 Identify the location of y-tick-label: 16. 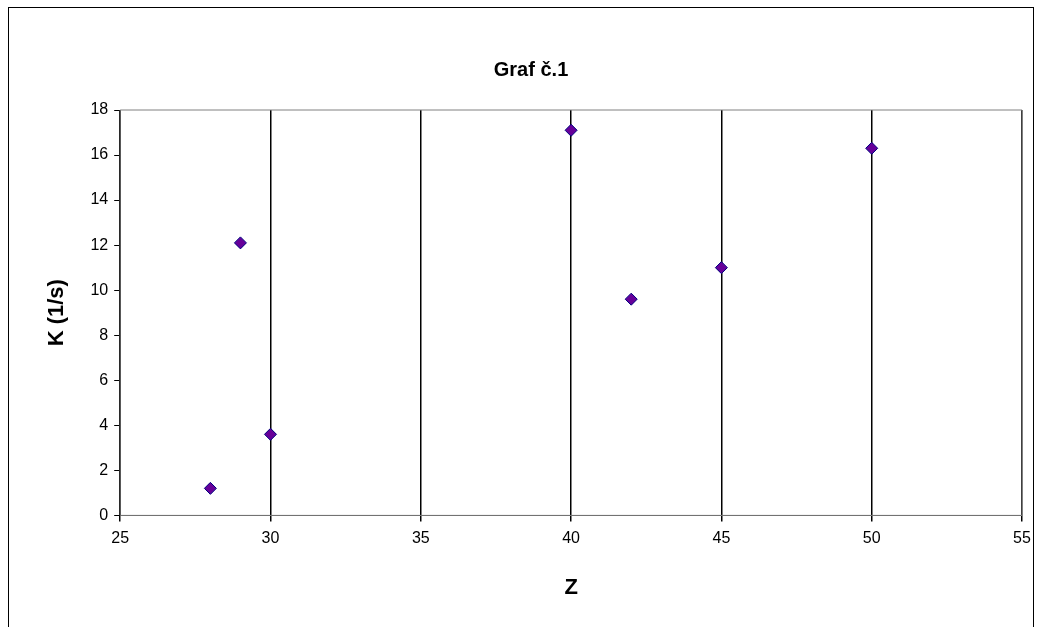
(99, 154).